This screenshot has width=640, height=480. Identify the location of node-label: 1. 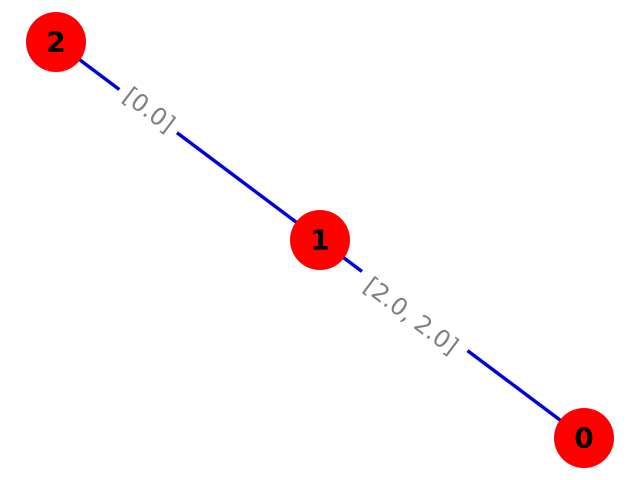
(319, 240).